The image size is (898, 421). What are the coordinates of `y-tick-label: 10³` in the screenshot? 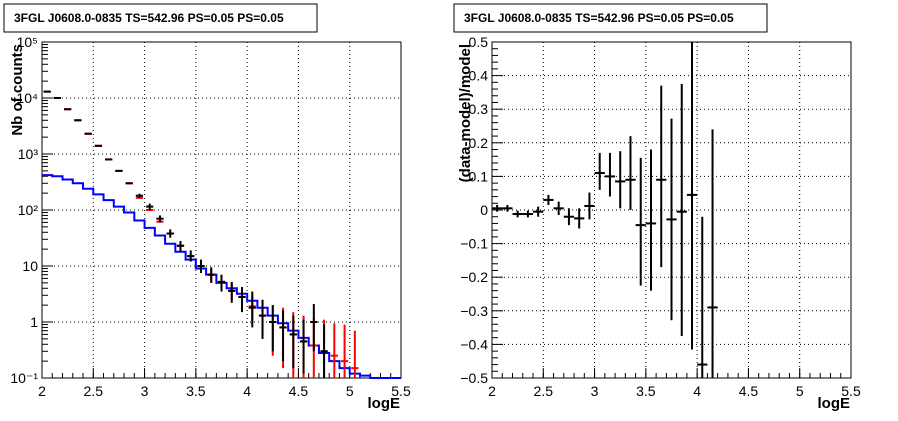 It's located at (28, 154).